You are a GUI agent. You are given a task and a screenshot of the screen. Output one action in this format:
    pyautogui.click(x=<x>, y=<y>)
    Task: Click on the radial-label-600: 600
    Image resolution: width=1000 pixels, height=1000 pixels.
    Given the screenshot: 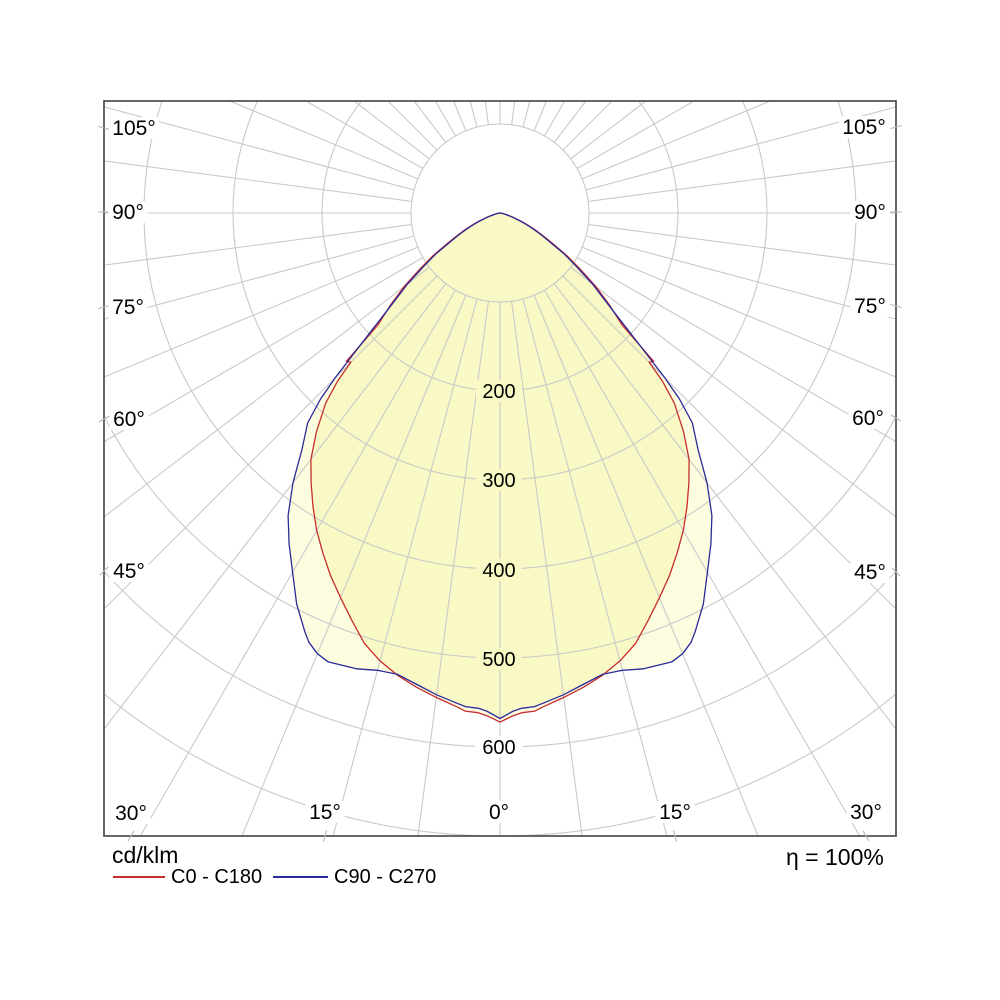 What is the action you would take?
    pyautogui.click(x=498, y=748)
    